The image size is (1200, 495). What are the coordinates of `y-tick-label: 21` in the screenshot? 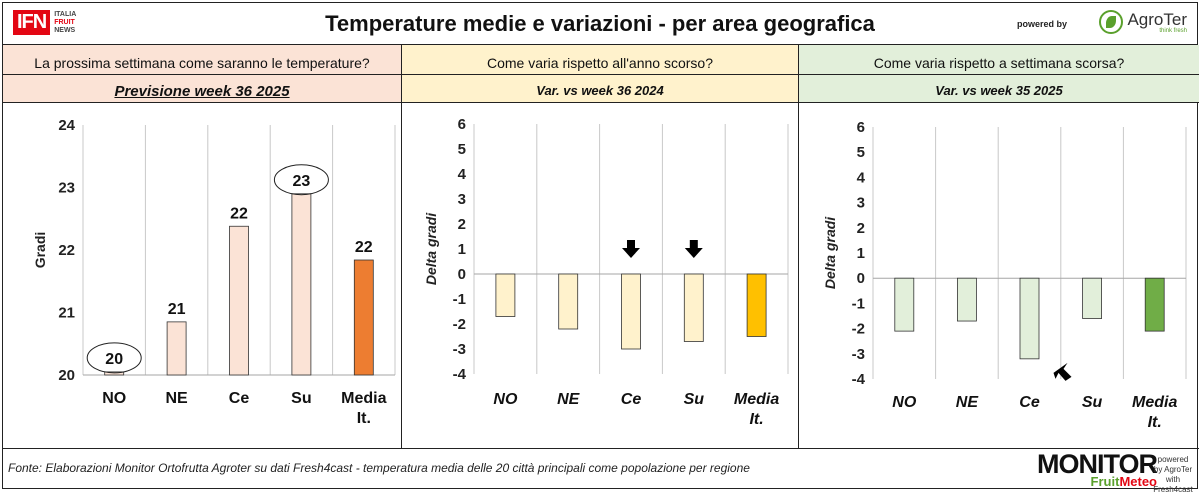 It's located at (66, 313).